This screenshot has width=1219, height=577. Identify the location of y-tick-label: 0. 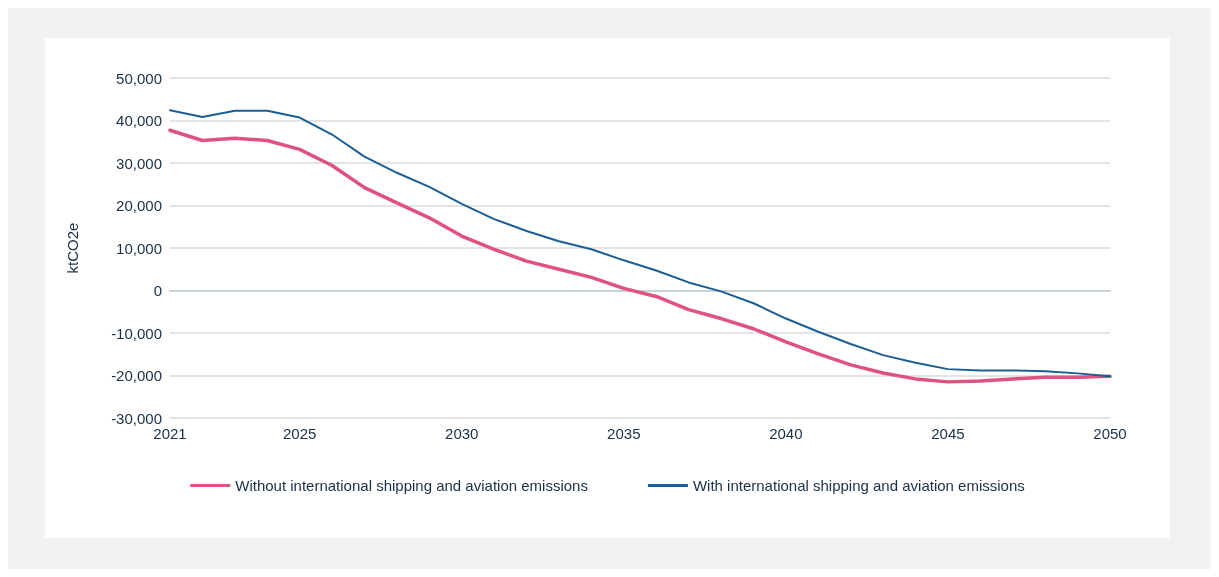
(157, 290).